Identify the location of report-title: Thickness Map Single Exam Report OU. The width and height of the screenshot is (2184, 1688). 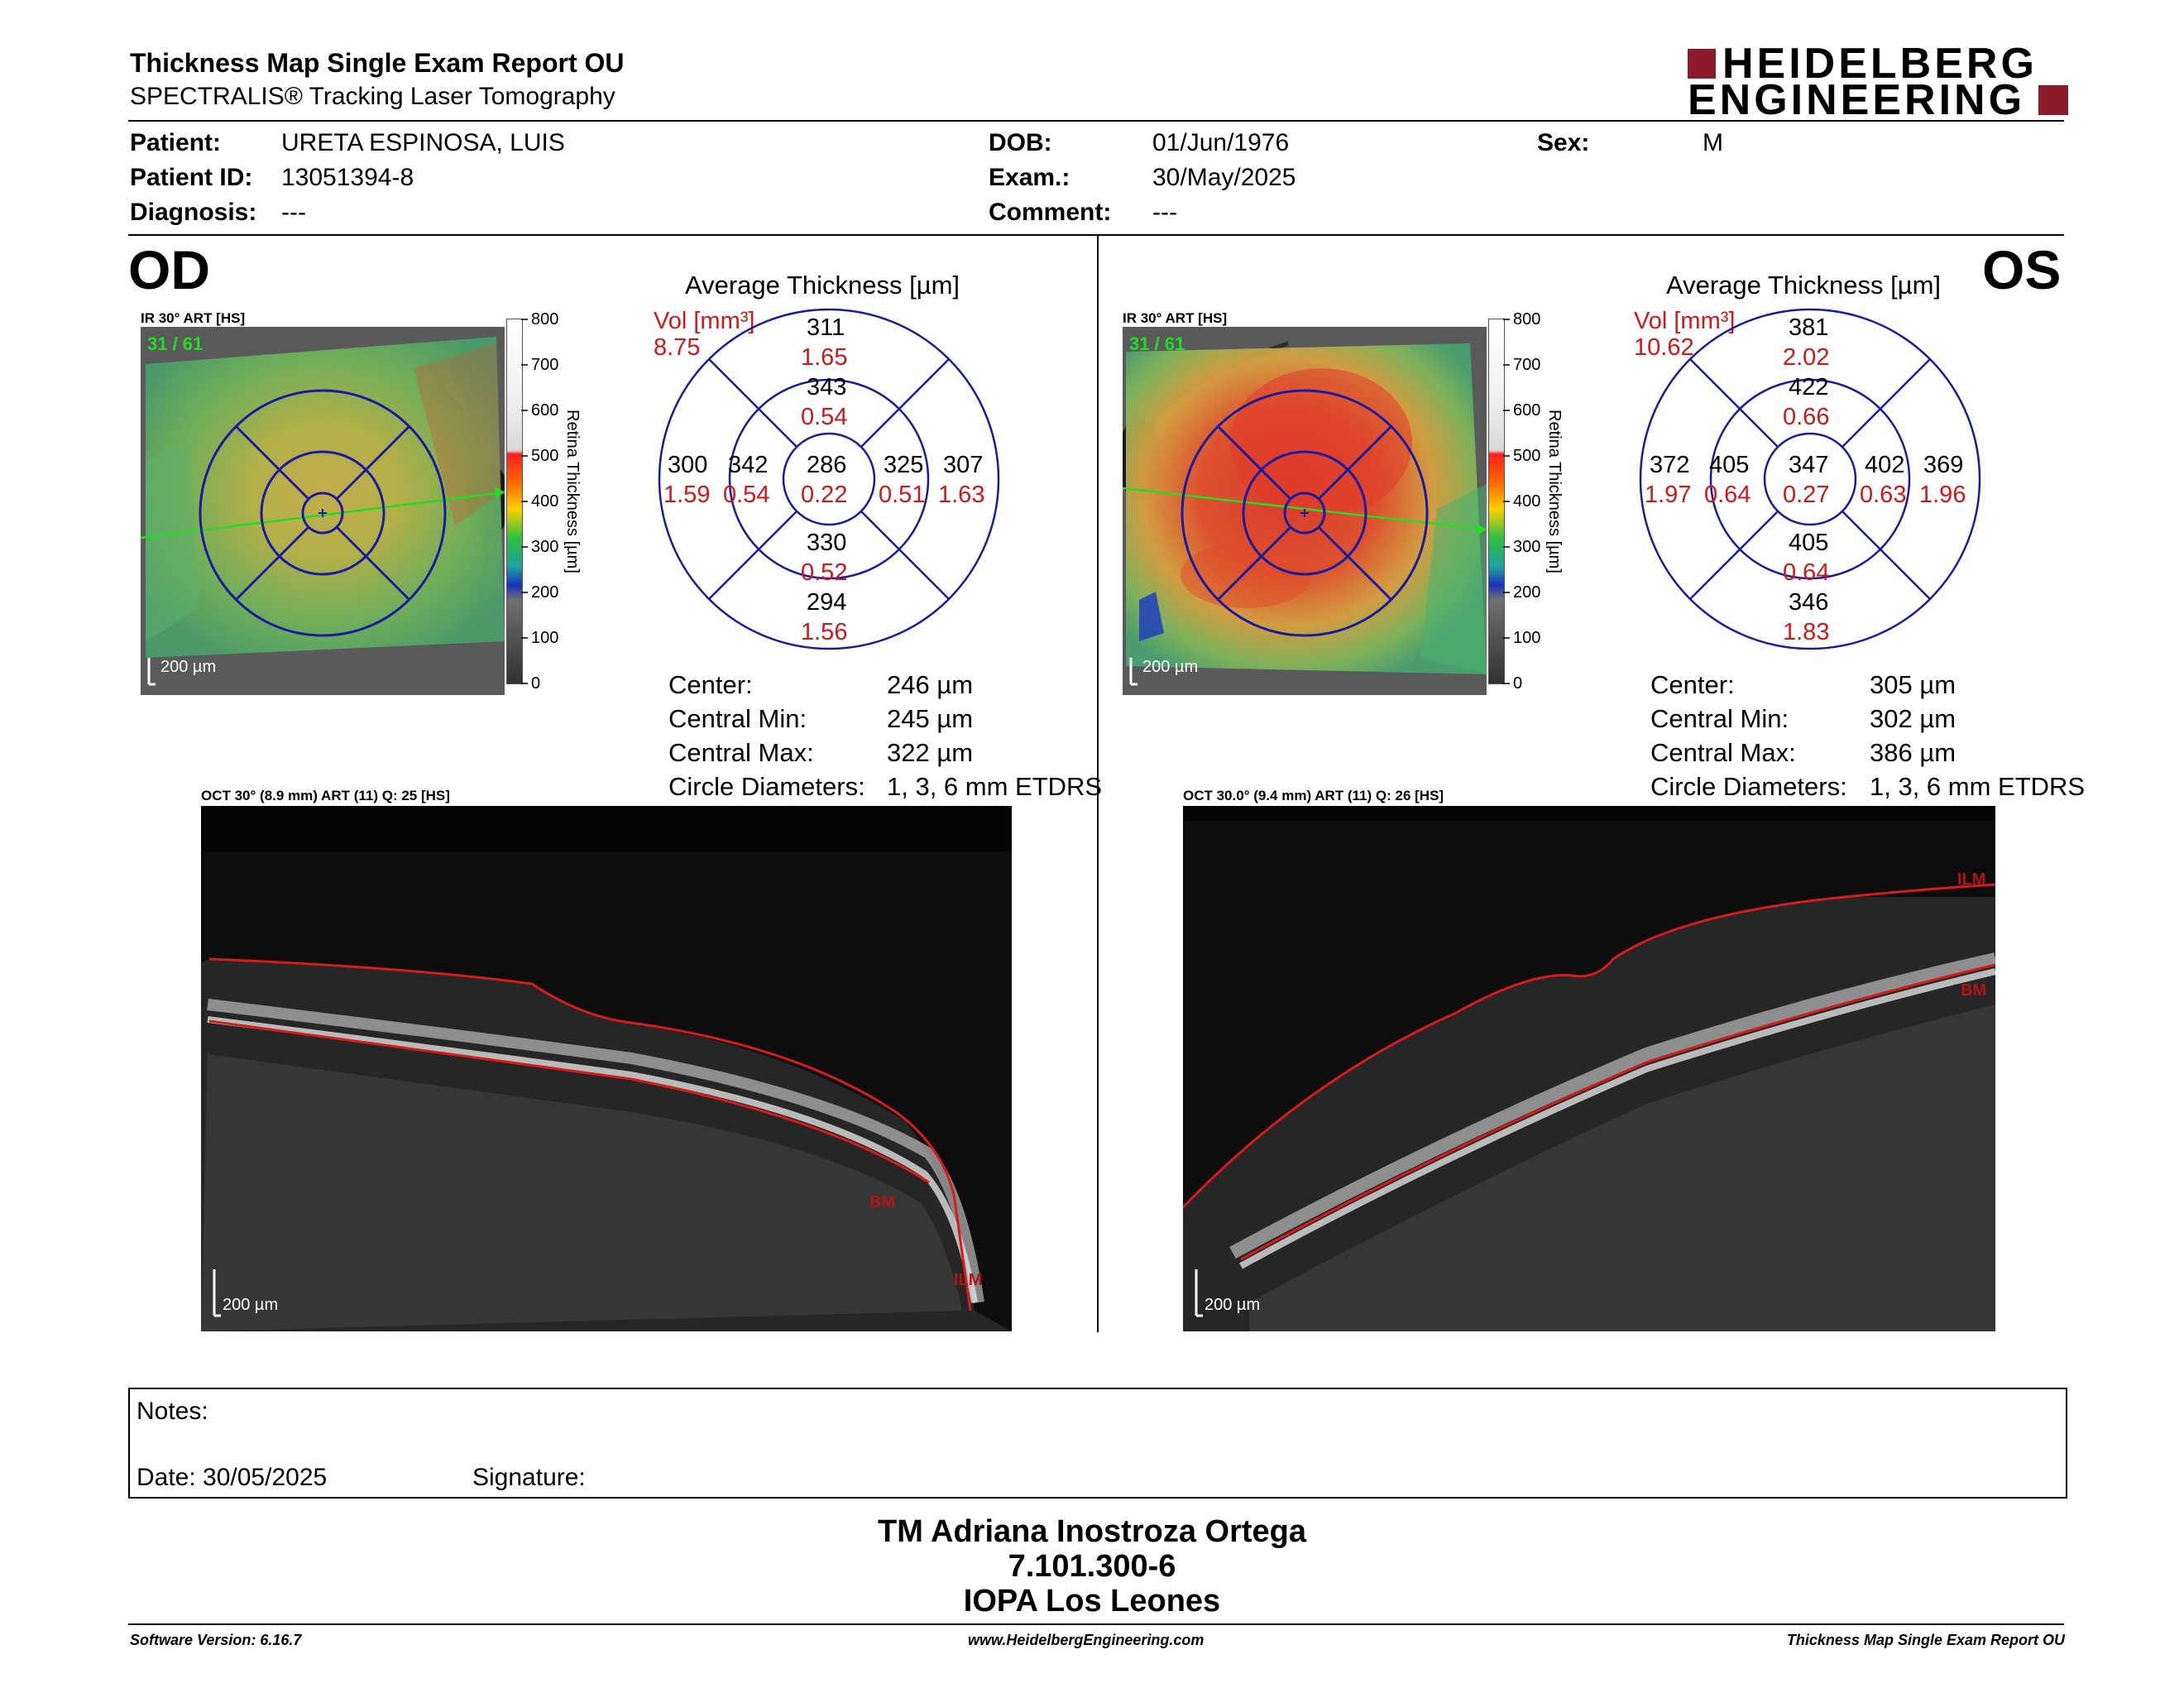
(377, 63).